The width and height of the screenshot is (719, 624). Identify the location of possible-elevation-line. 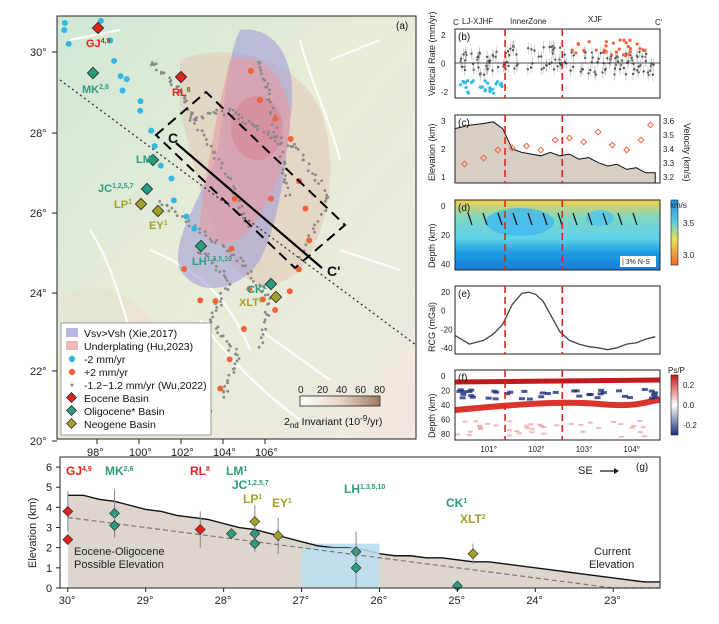
(363, 552).